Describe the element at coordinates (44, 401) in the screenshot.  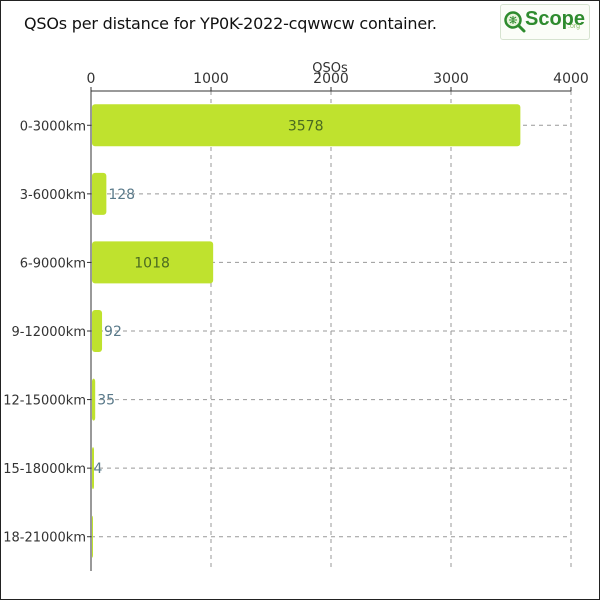
I see `y-tick-label: 12-15000km` at that location.